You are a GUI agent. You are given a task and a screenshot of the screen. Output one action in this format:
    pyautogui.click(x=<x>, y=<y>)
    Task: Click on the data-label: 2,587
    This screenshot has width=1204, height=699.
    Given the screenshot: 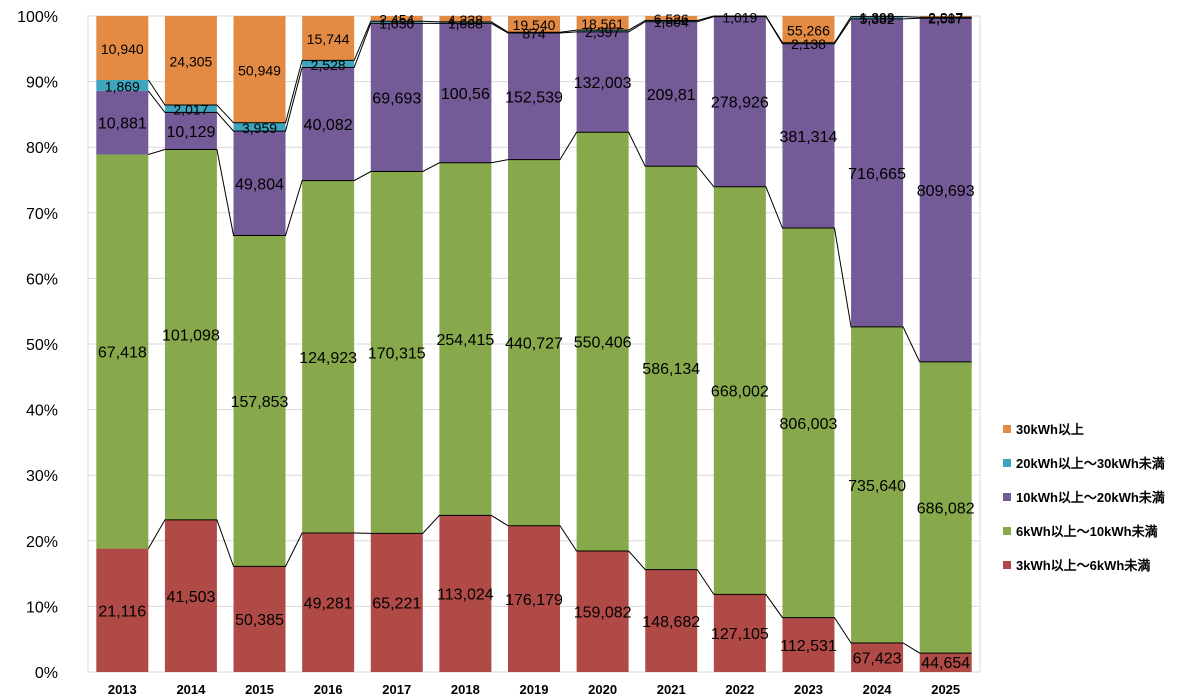 What is the action you would take?
    pyautogui.click(x=945, y=19)
    